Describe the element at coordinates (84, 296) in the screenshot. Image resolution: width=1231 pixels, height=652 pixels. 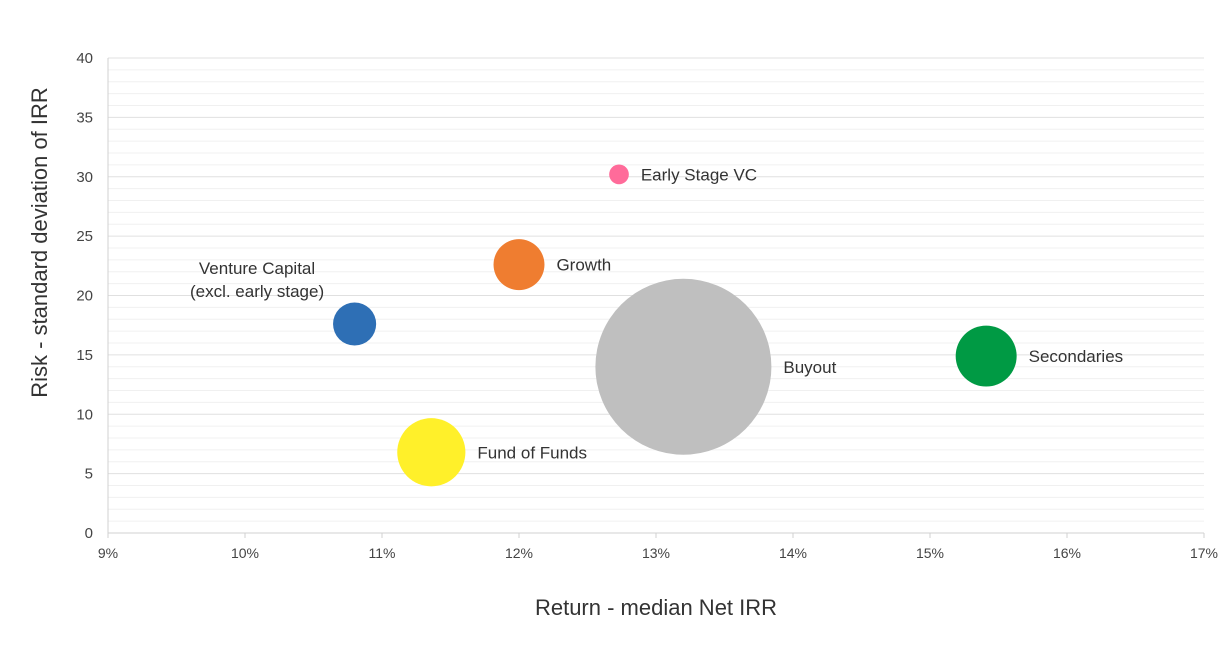
I see `y-tick-label: 20` at that location.